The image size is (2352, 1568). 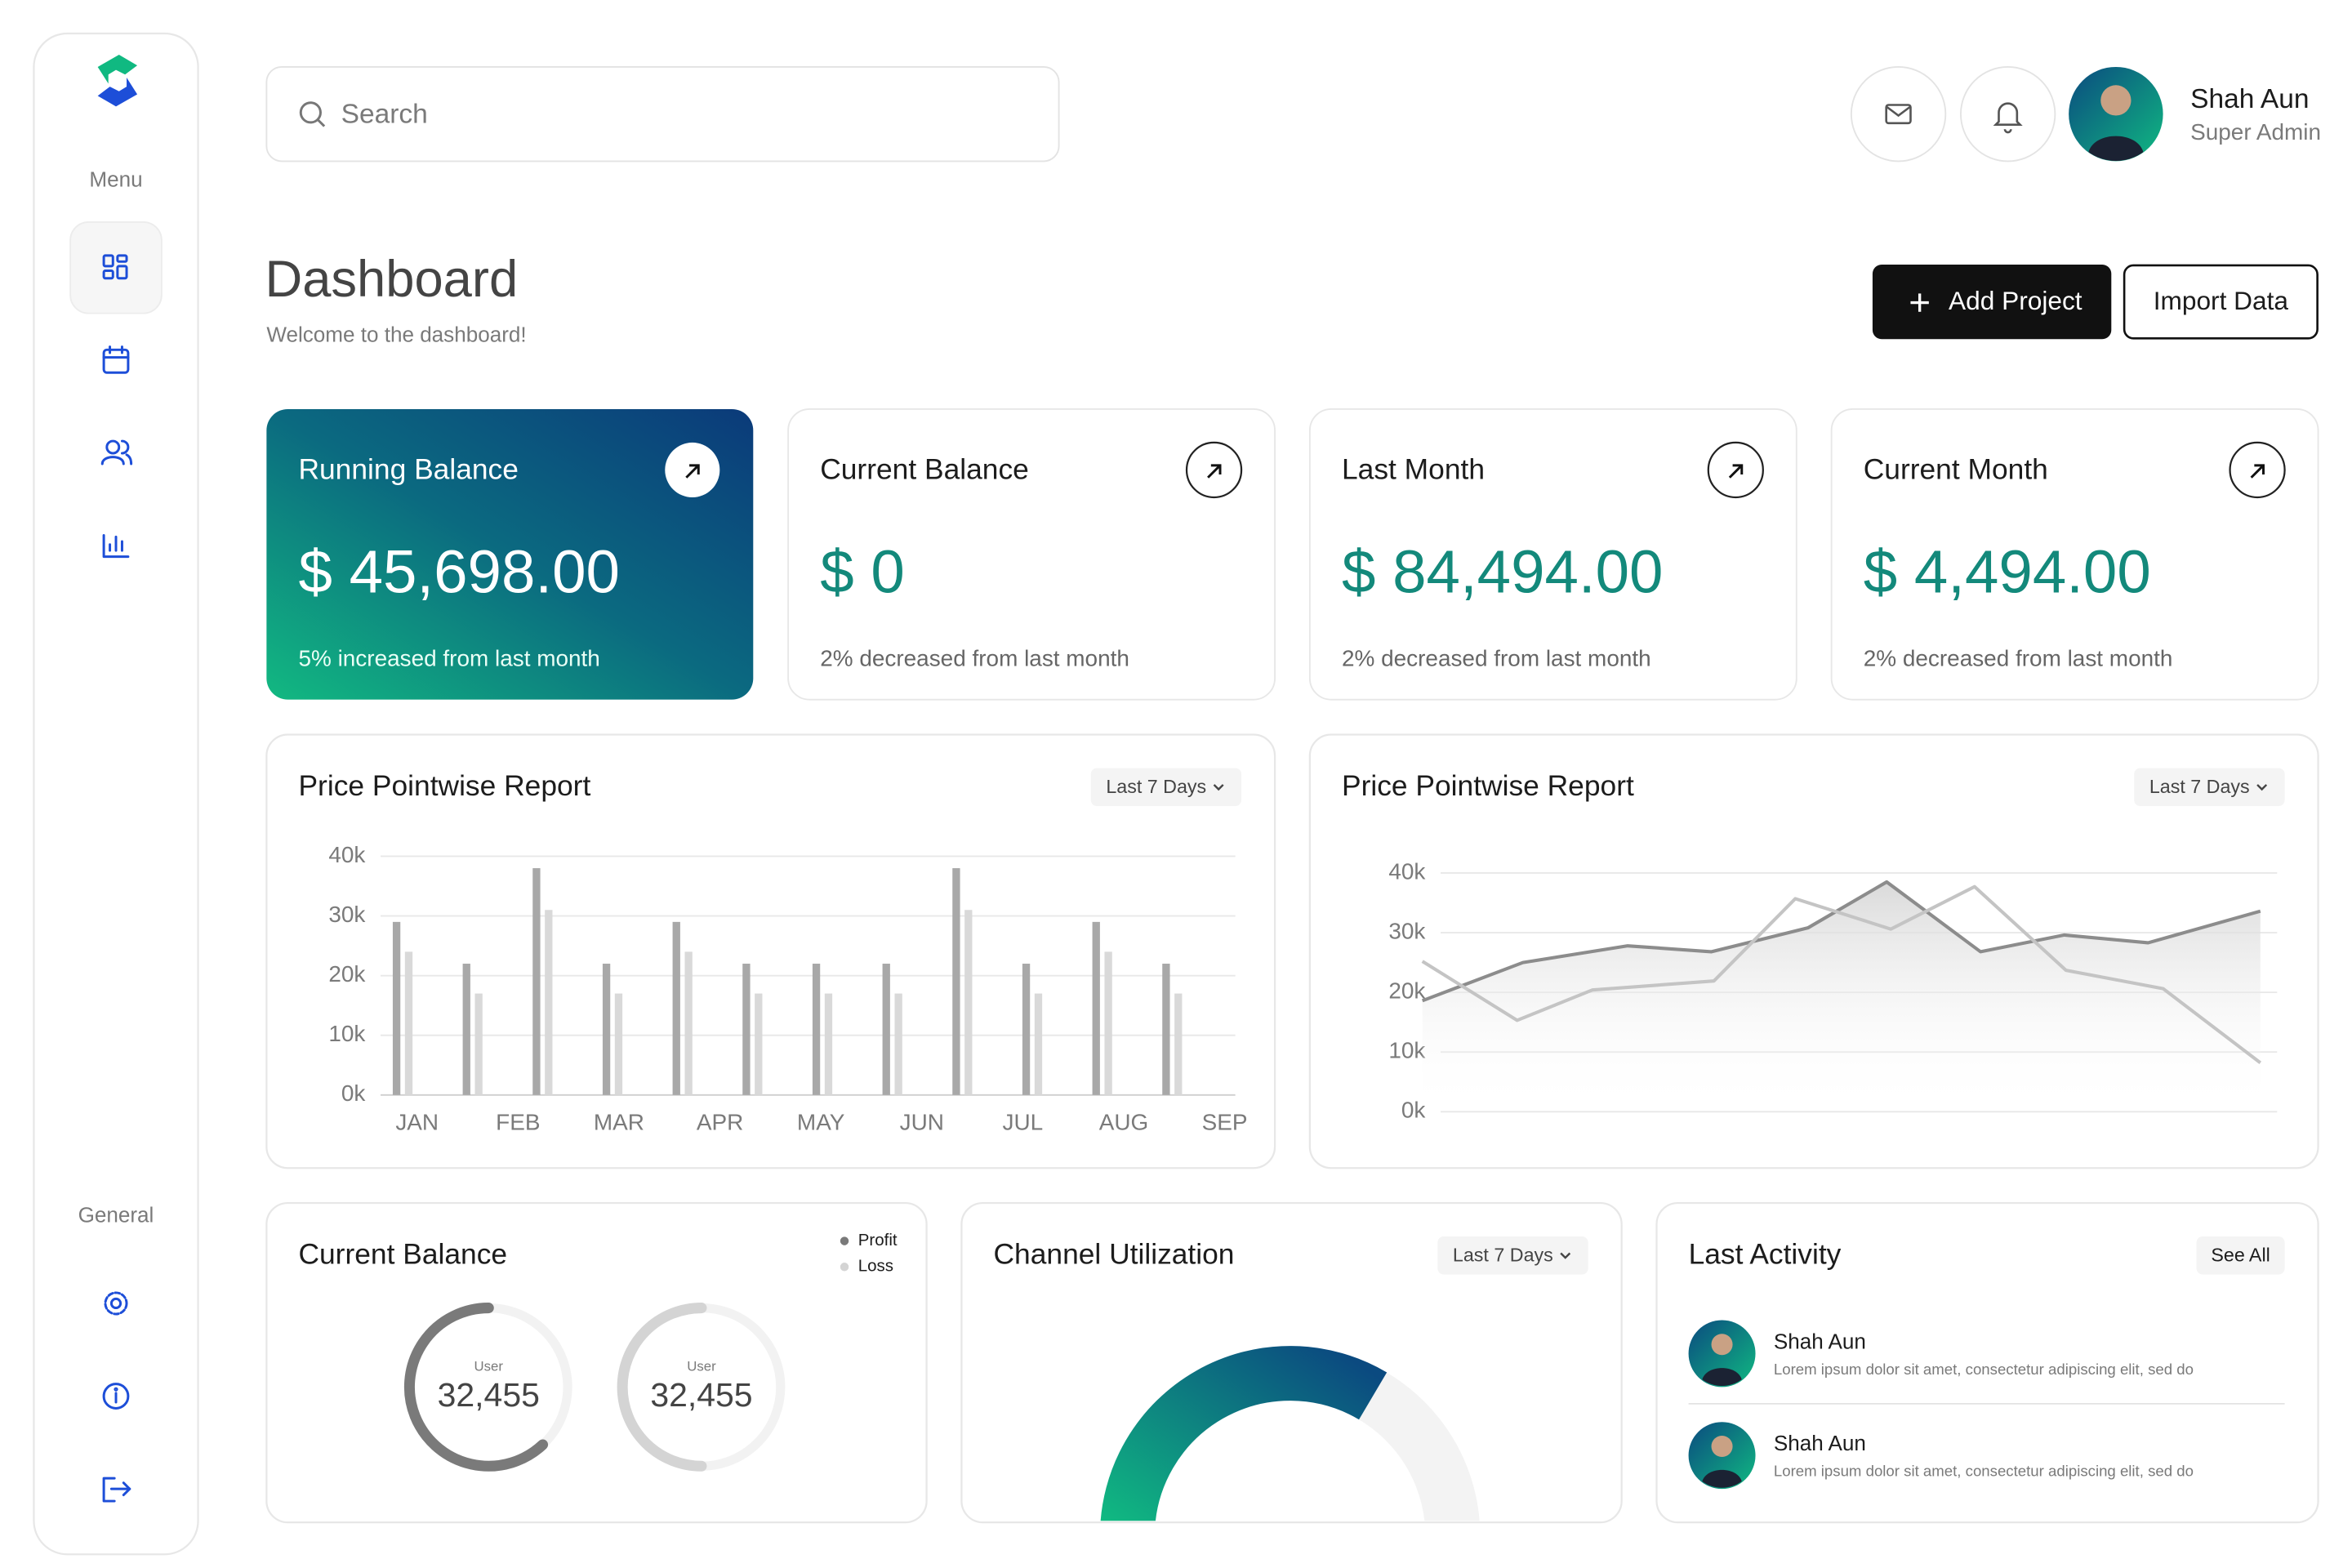 What do you see at coordinates (1023, 1122) in the screenshot?
I see `x-tick-label: JUL` at bounding box center [1023, 1122].